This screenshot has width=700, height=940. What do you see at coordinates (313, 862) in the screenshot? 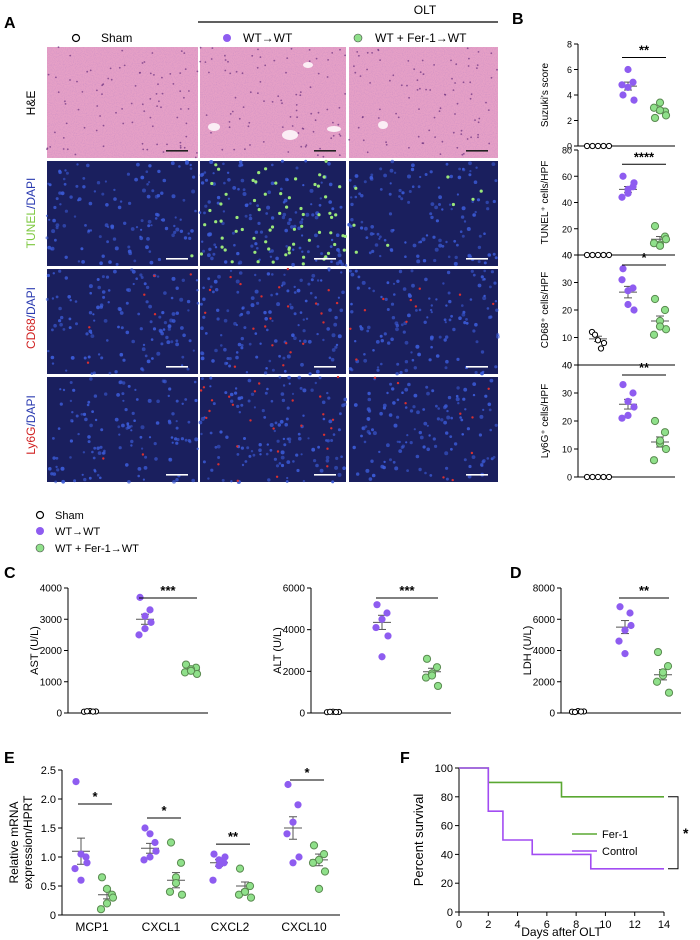
I see `data-point-fer` at bounding box center [313, 862].